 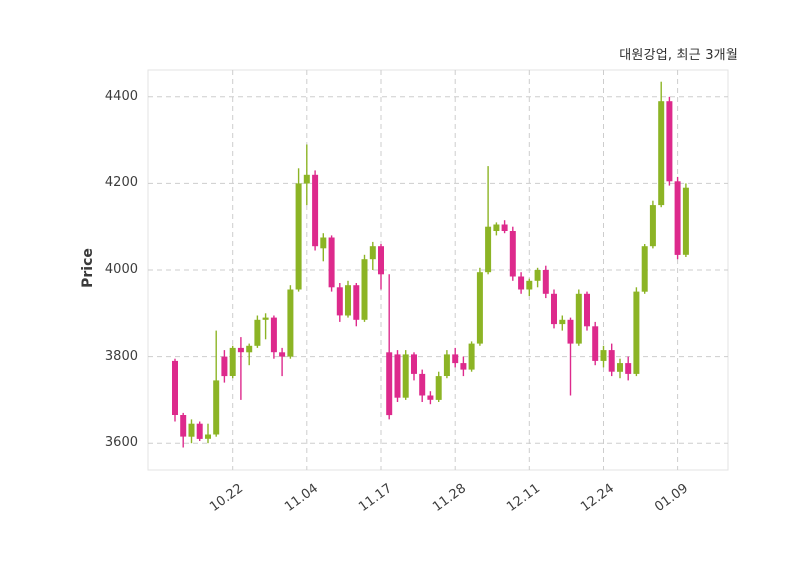 I want to click on y-tick-label: 3800, so click(x=121, y=356).